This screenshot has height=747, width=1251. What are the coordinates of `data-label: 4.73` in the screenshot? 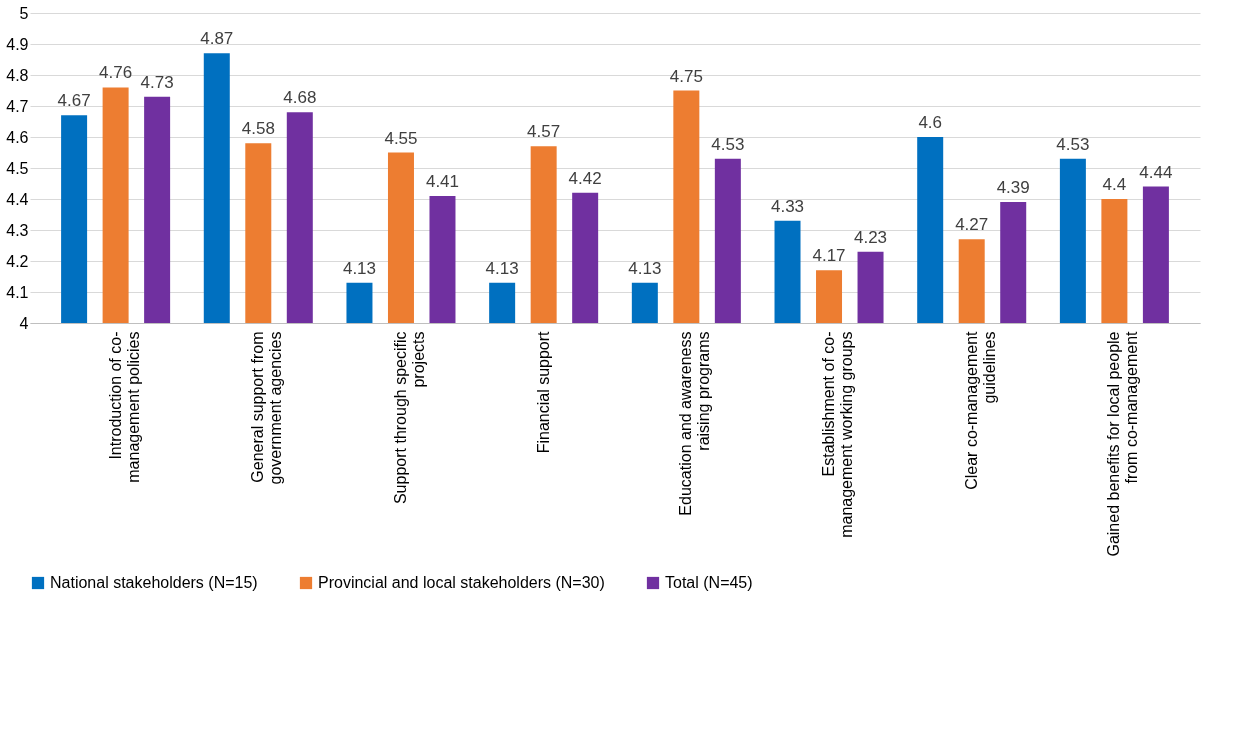 It's located at (157, 82).